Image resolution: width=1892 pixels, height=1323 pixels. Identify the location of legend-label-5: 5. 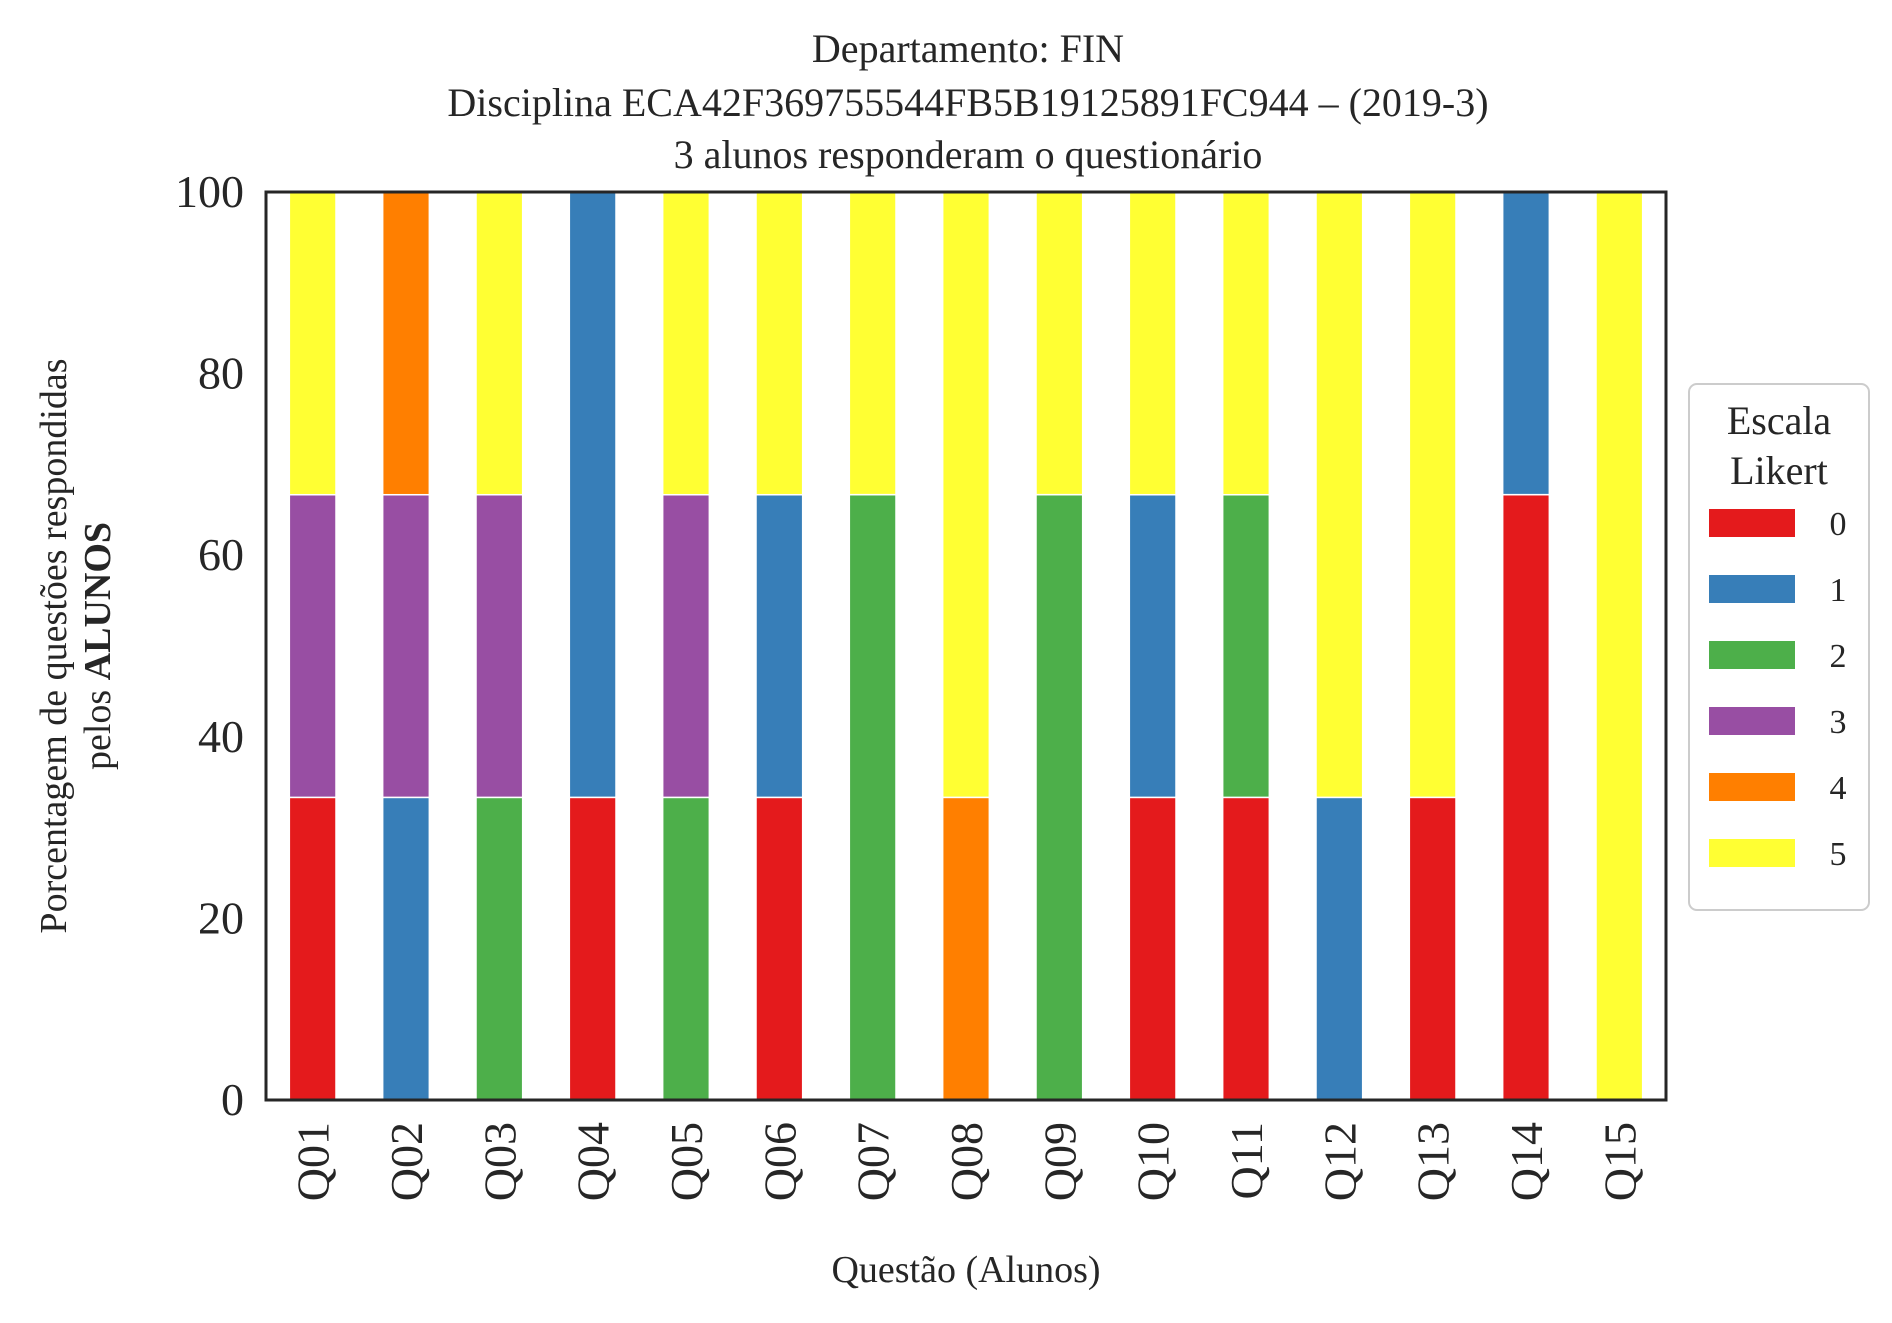
(1838, 854).